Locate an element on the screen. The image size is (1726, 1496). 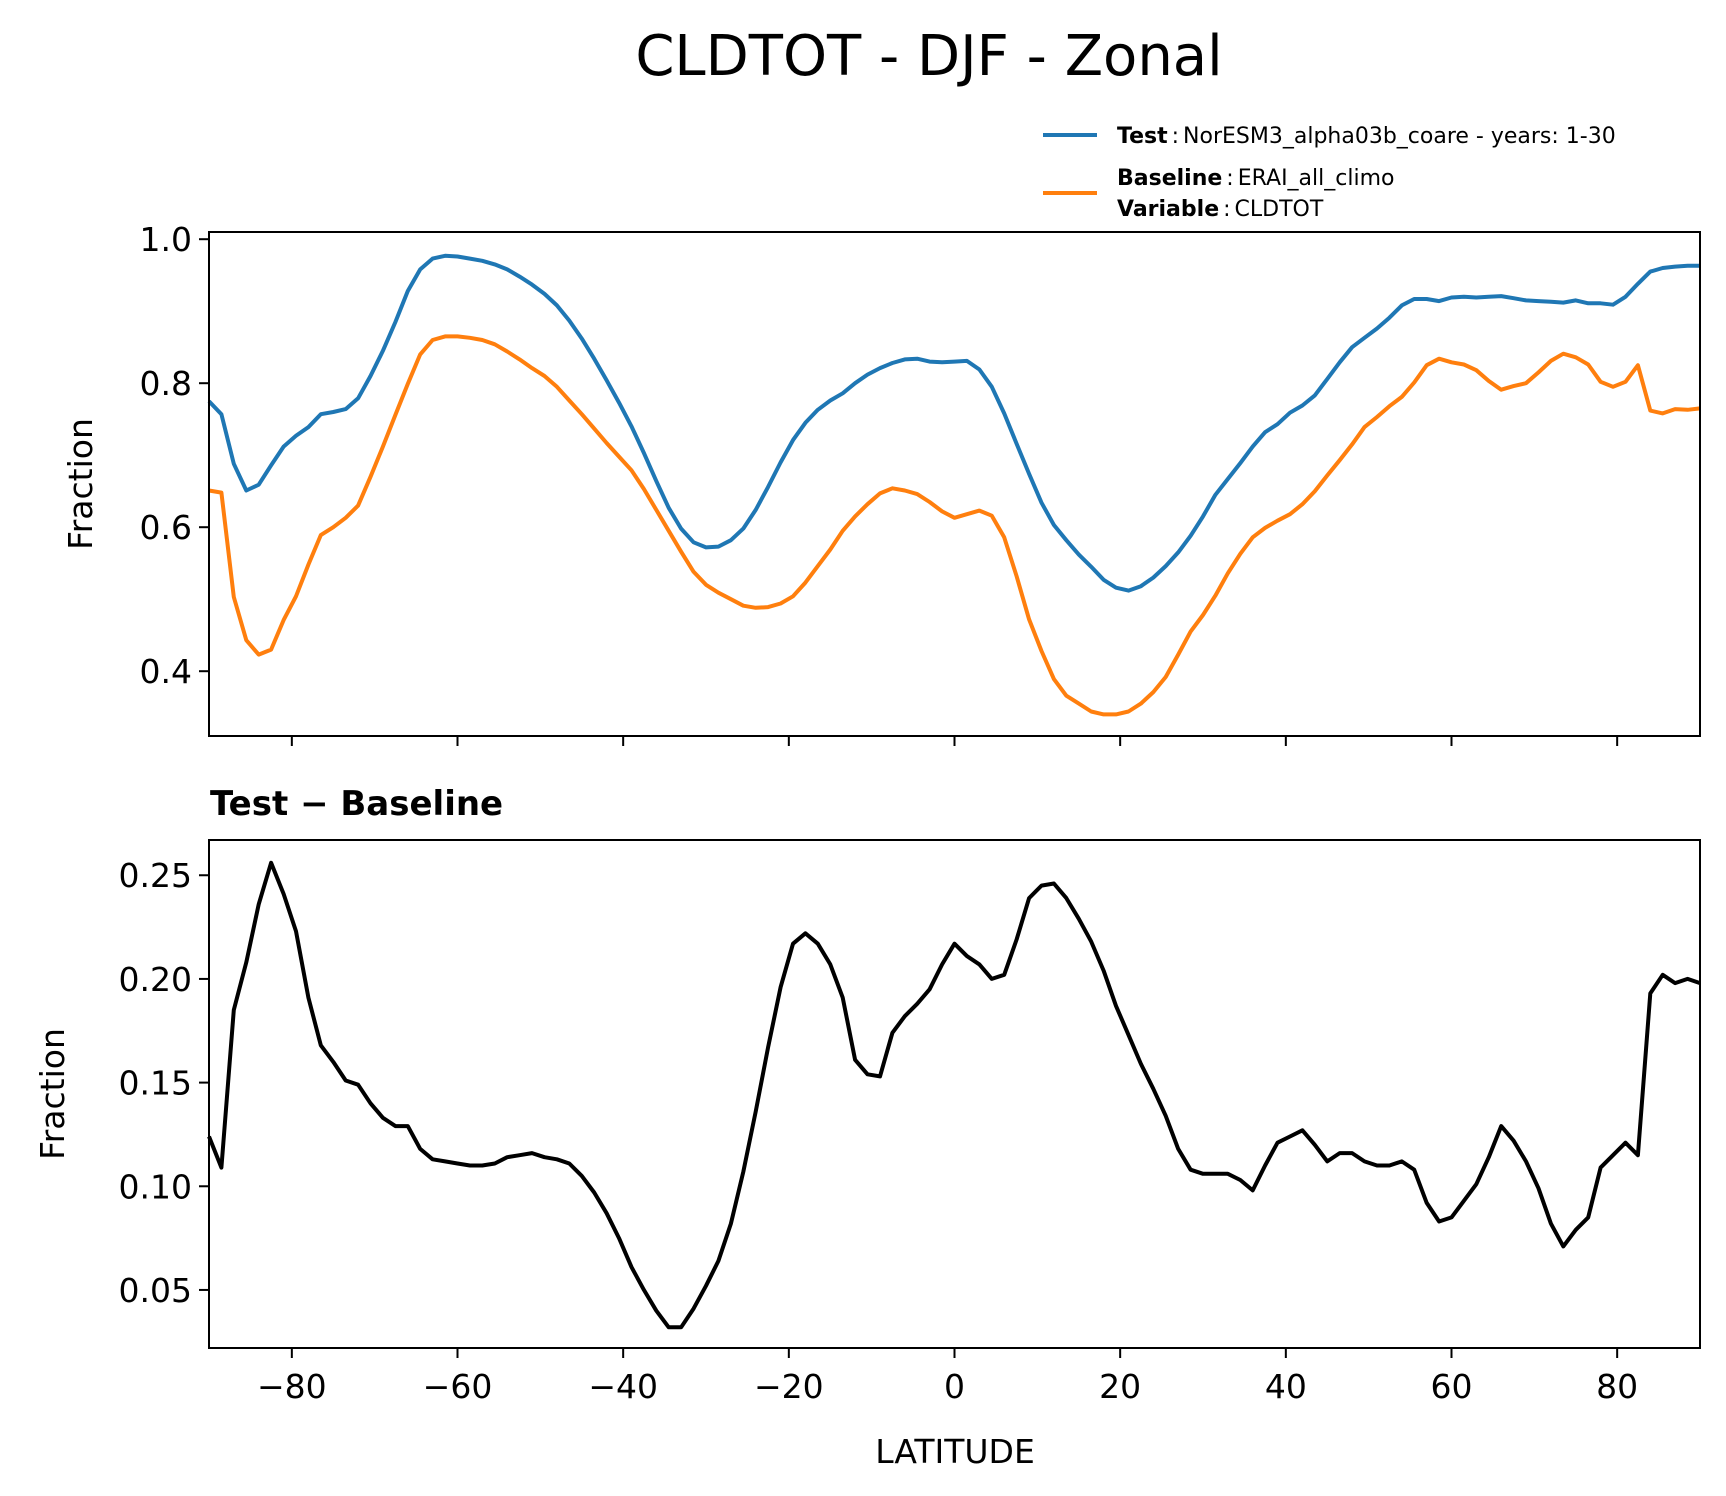
bottom-y-tick-label: 0.10 is located at coordinates (155, 1186).